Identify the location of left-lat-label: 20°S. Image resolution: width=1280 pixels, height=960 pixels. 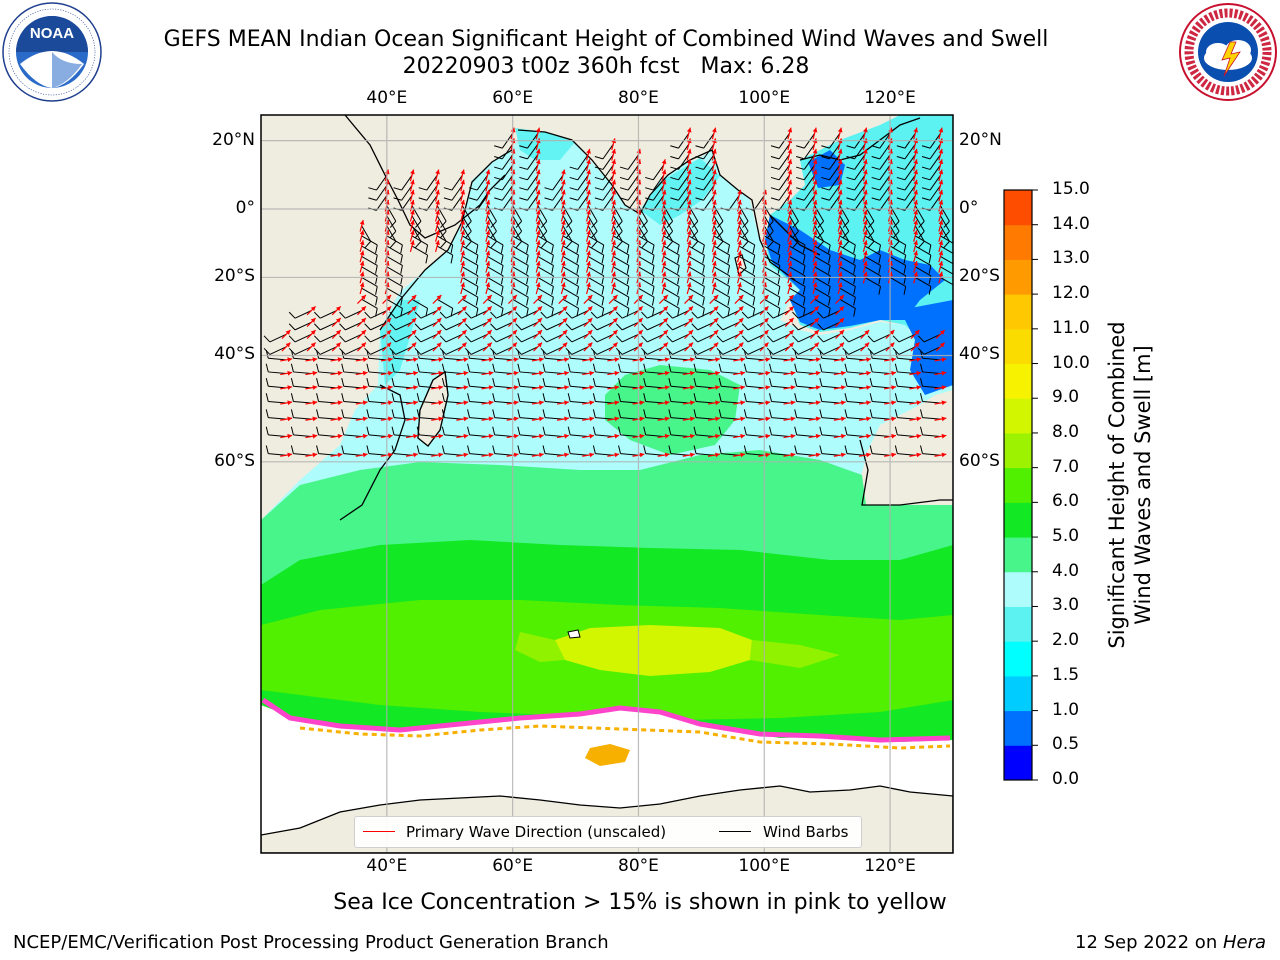
(234, 276).